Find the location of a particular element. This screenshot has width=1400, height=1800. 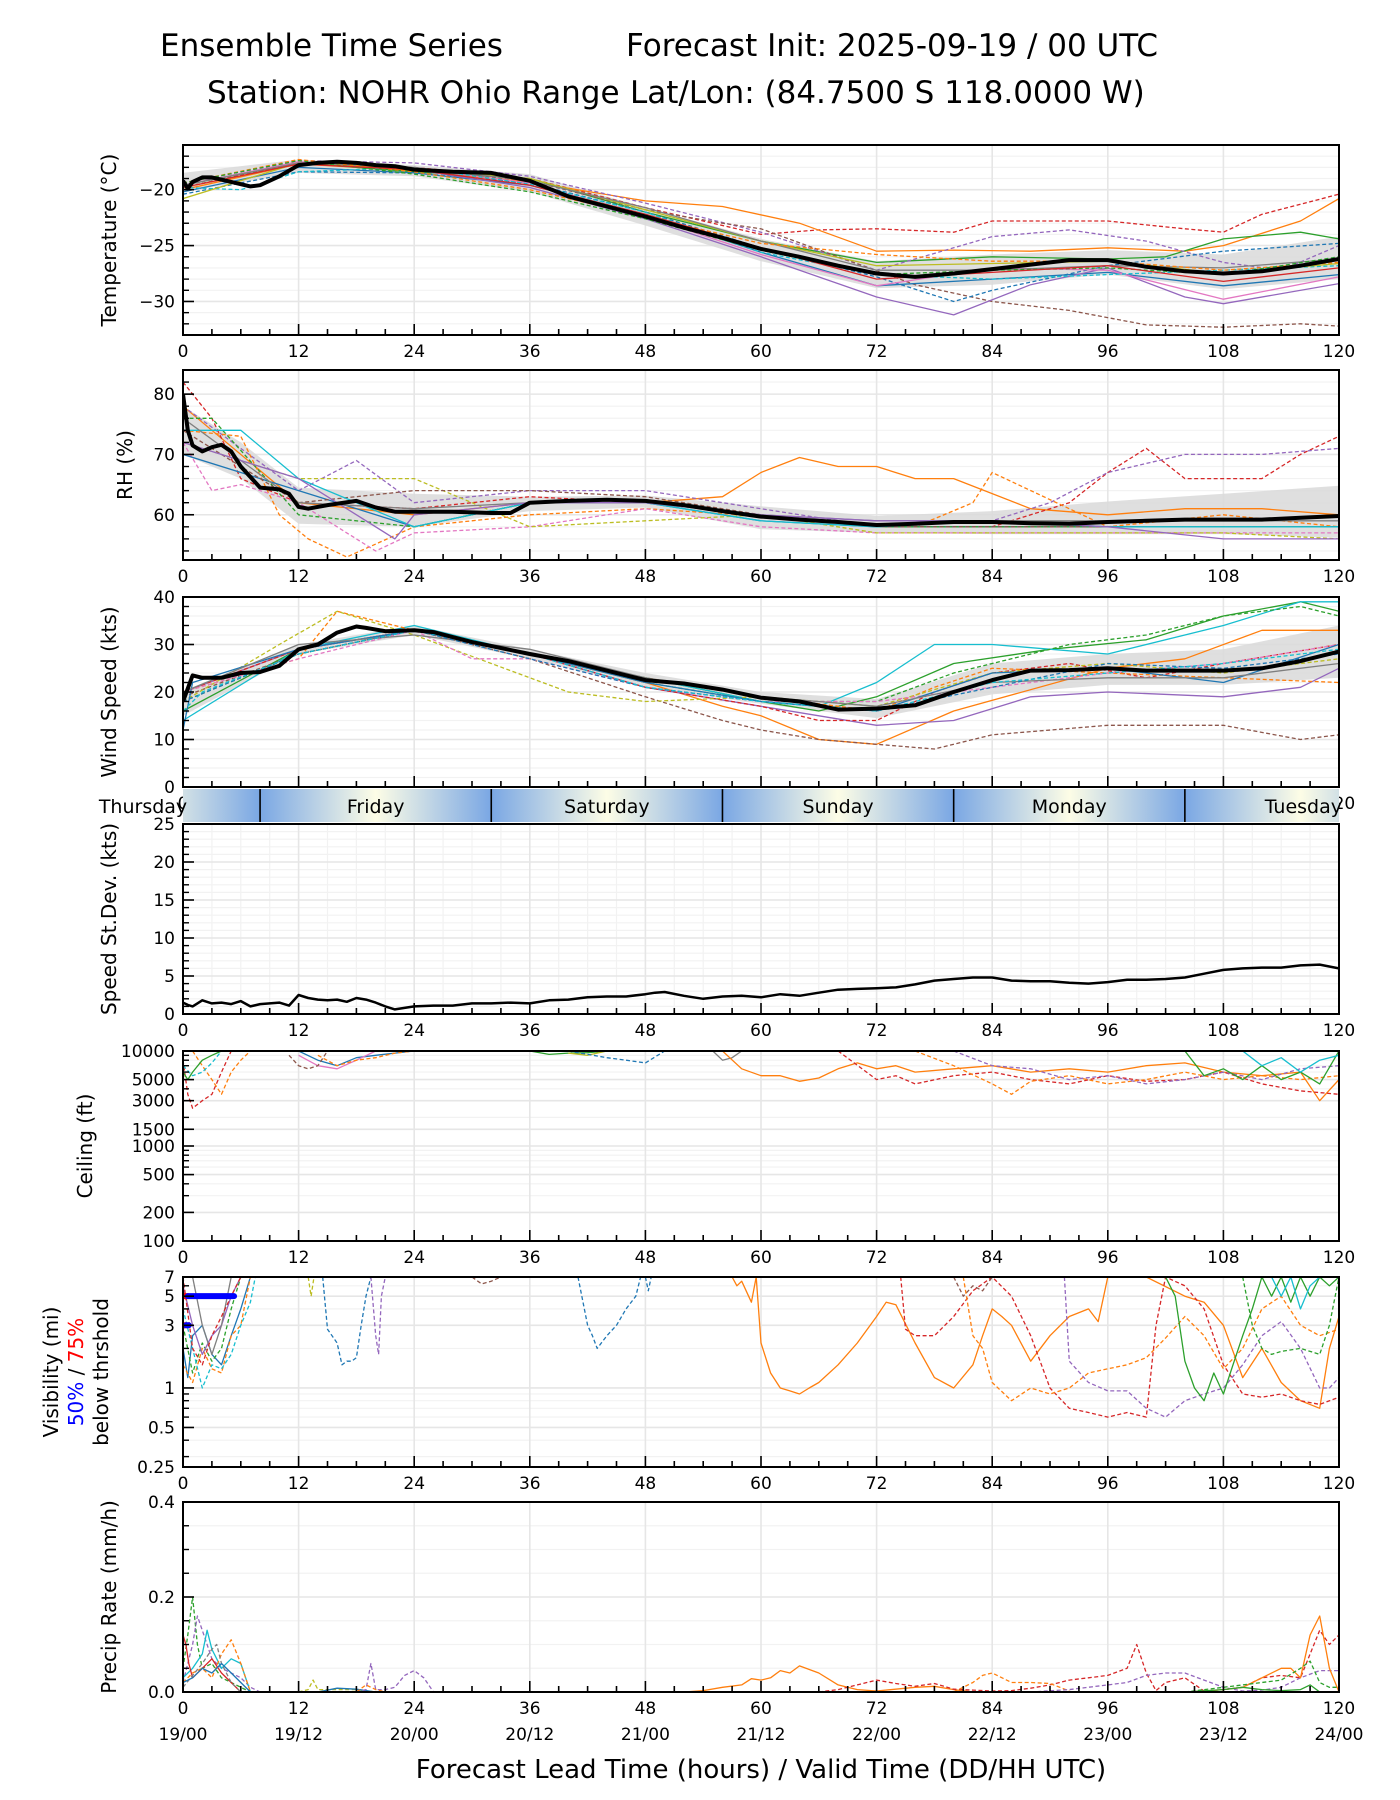

y-tick-label: 3000 is located at coordinates (153, 1102).